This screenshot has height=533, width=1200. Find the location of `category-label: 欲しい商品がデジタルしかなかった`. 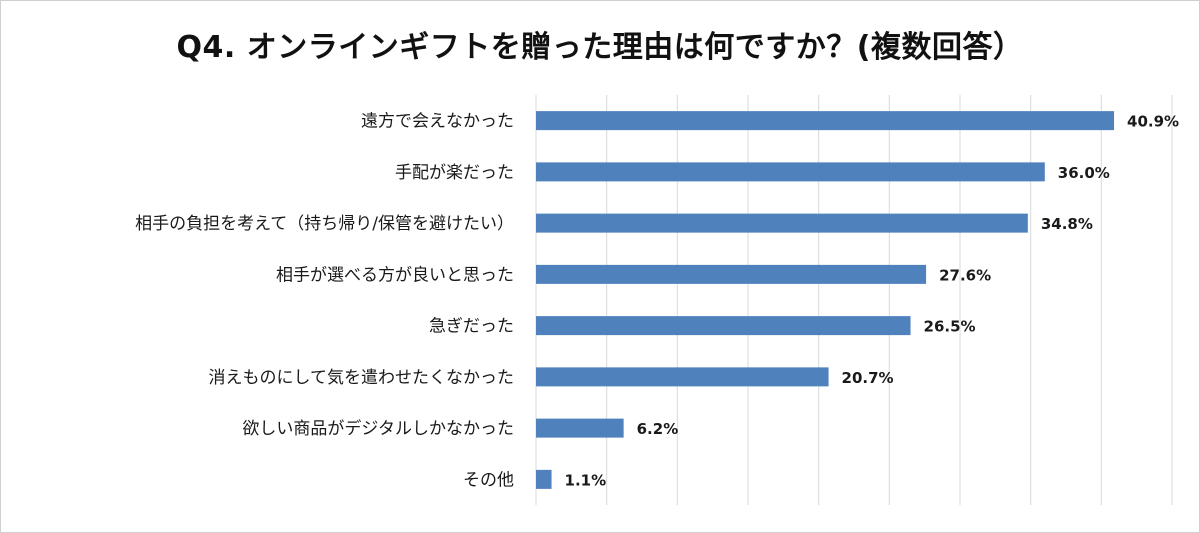

category-label: 欲しい商品がデジタルしかなかった is located at coordinates (378, 428).